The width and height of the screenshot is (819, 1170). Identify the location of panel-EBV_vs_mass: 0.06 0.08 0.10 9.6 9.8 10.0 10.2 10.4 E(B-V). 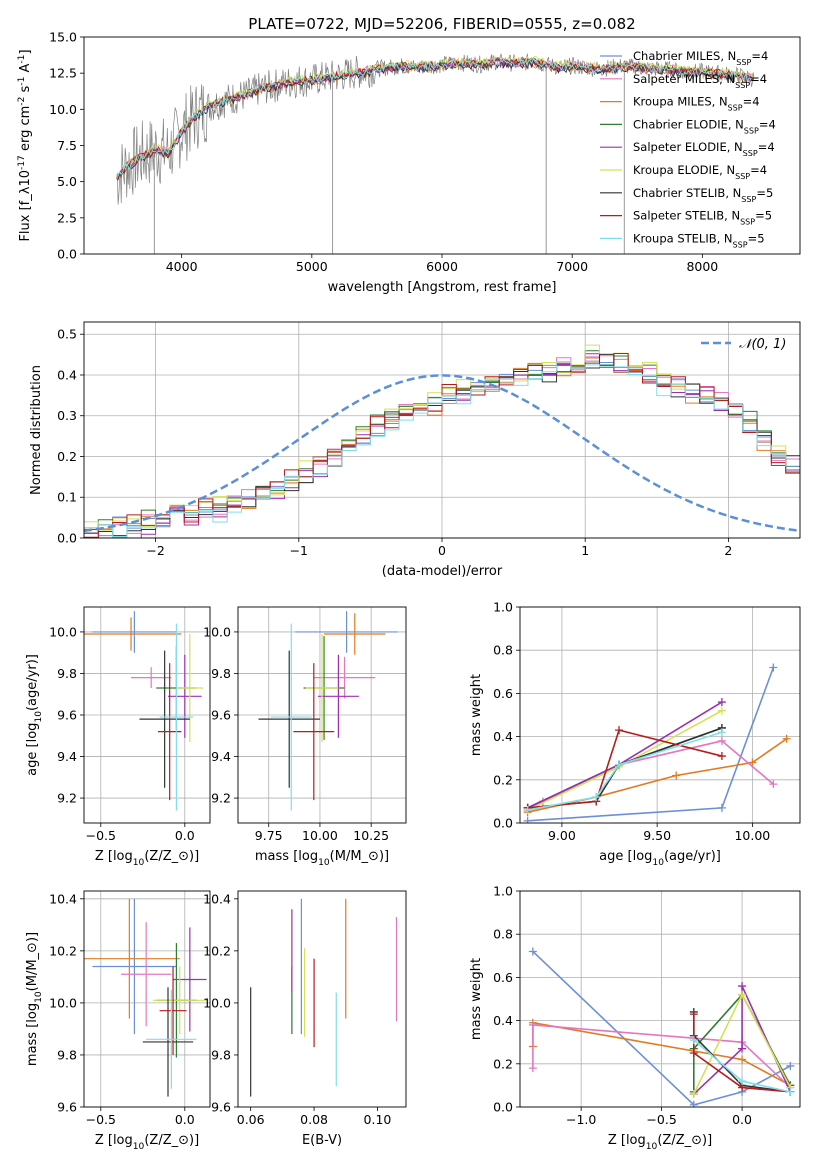
(305, 1019).